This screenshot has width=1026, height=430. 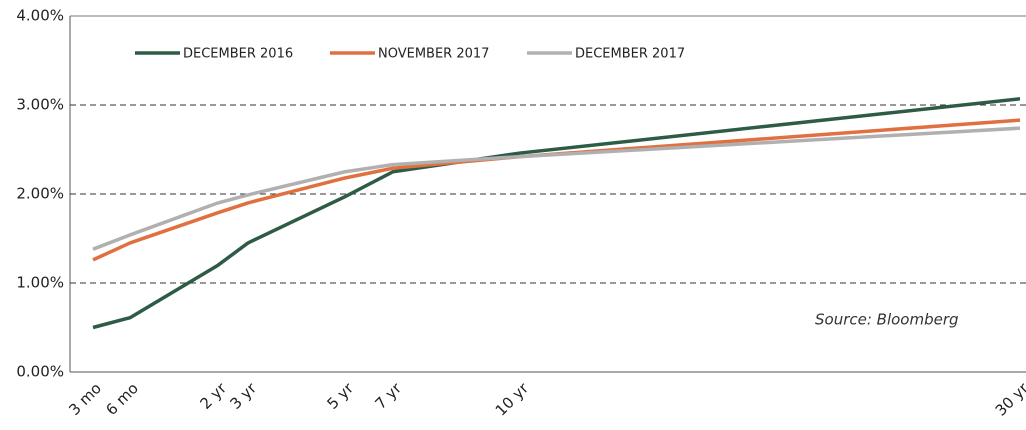 What do you see at coordinates (512, 399) in the screenshot?
I see `x-tick-label: 10 yr` at bounding box center [512, 399].